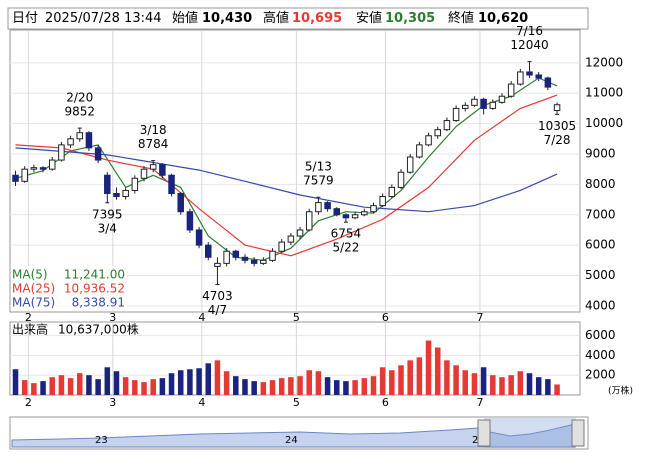 This screenshot has width=653, height=474. I want to click on navigator-label: 24, so click(291, 440).